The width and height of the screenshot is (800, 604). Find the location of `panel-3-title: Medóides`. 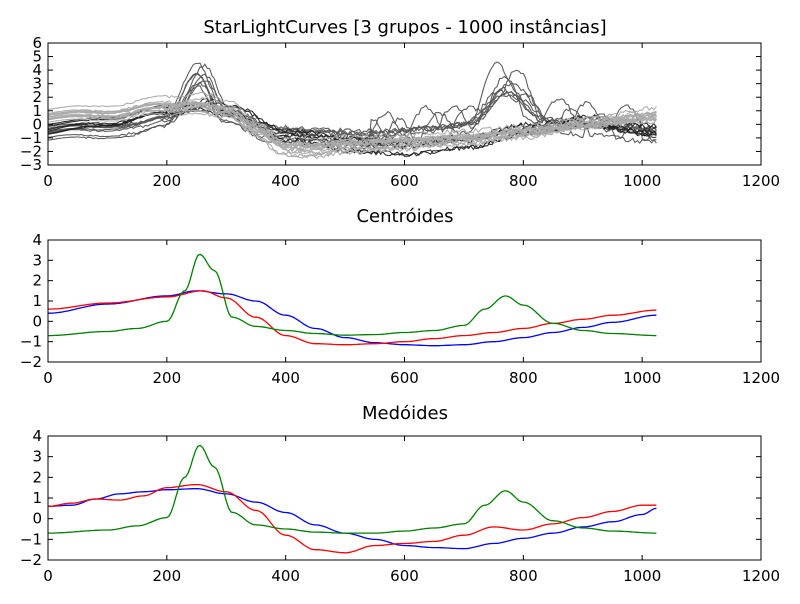

panel-3-title: Medóides is located at coordinates (405, 413).